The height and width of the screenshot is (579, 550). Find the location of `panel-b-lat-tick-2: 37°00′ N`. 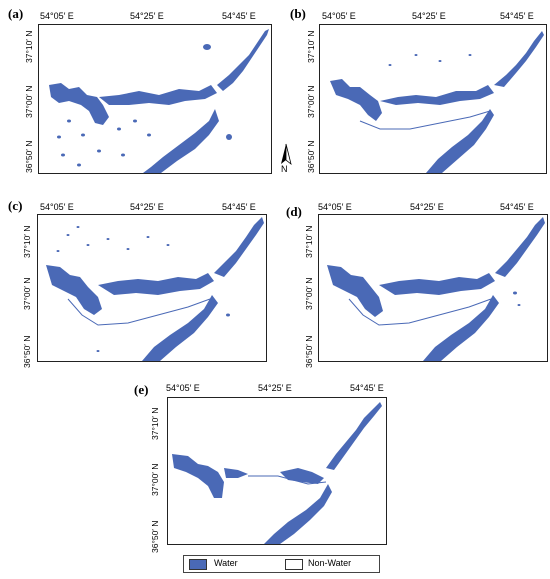

panel-b-lat-tick-2: 37°00′ N is located at coordinates (311, 101).